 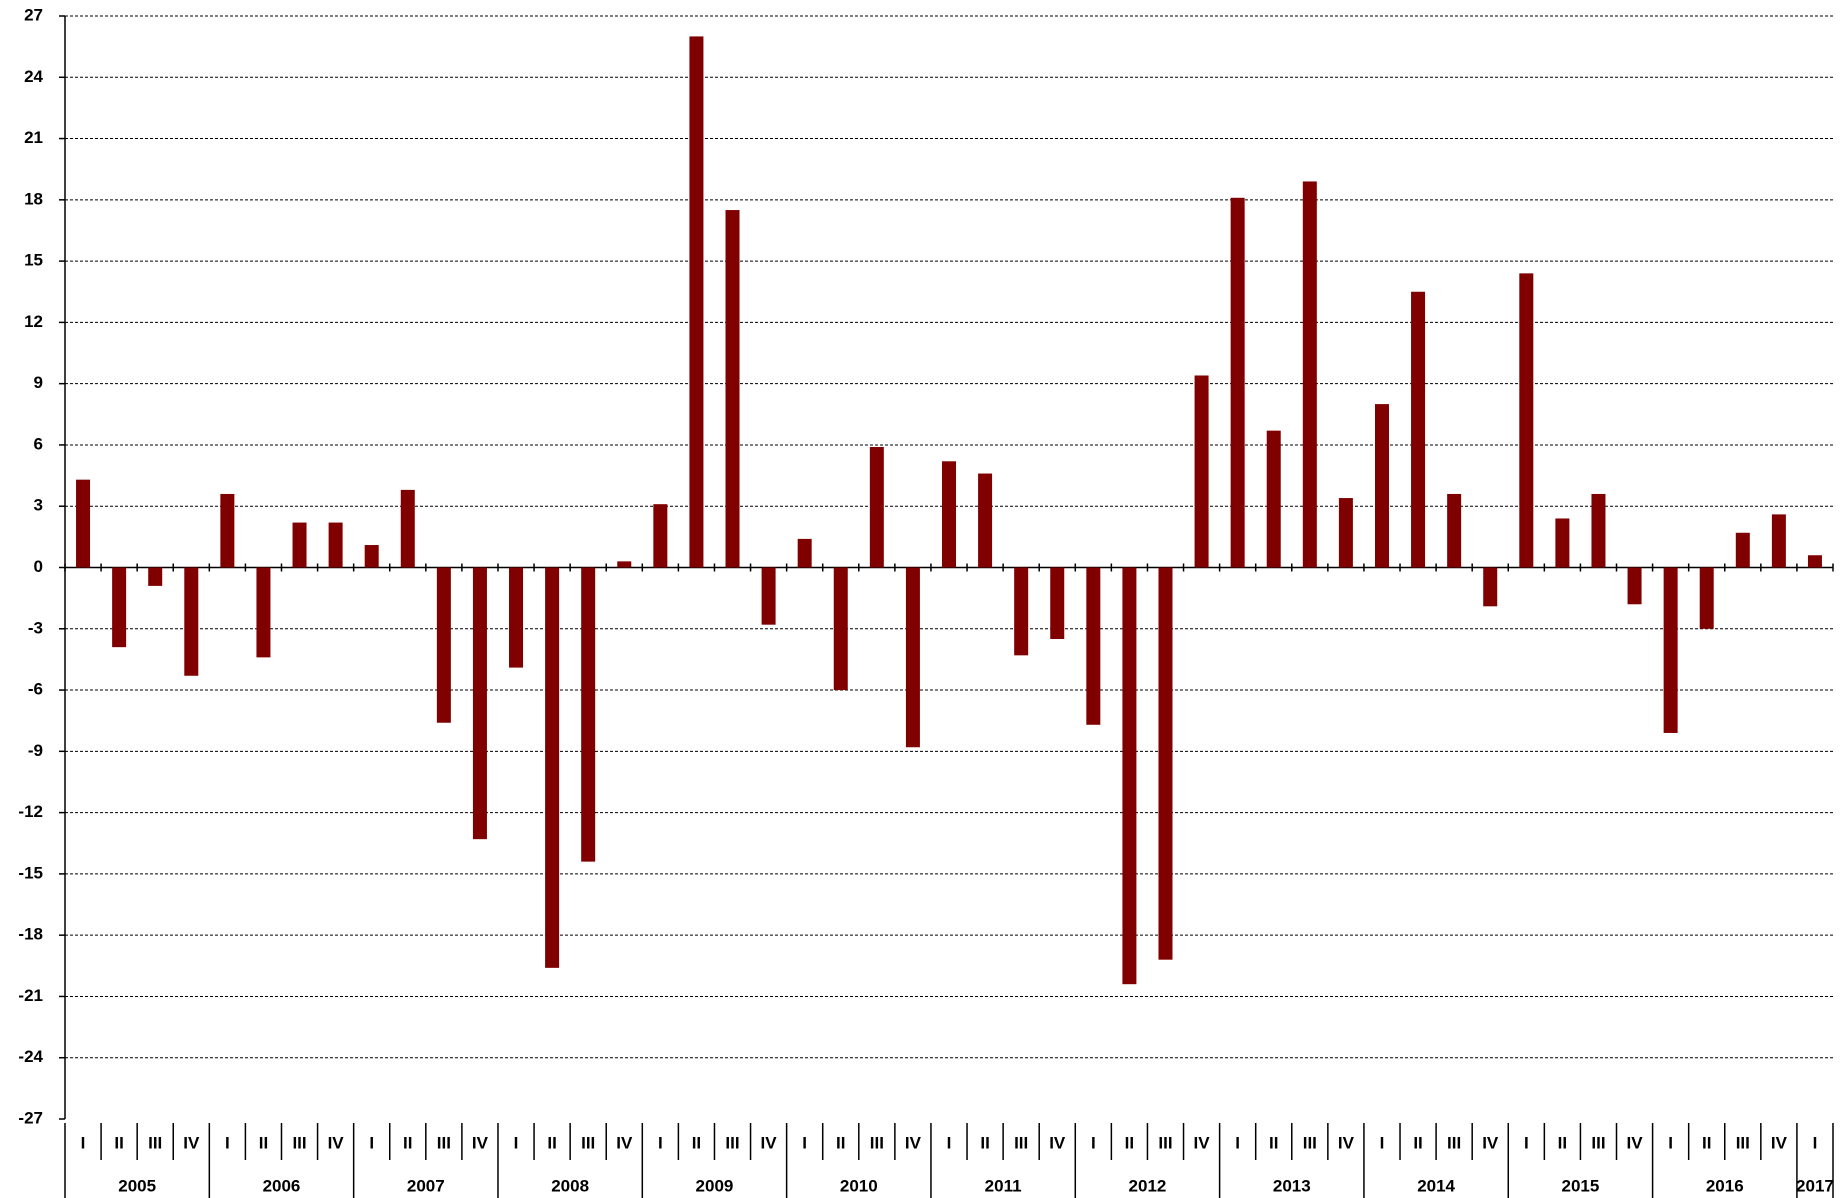 I want to click on y-tick-label: -15, so click(x=30, y=872).